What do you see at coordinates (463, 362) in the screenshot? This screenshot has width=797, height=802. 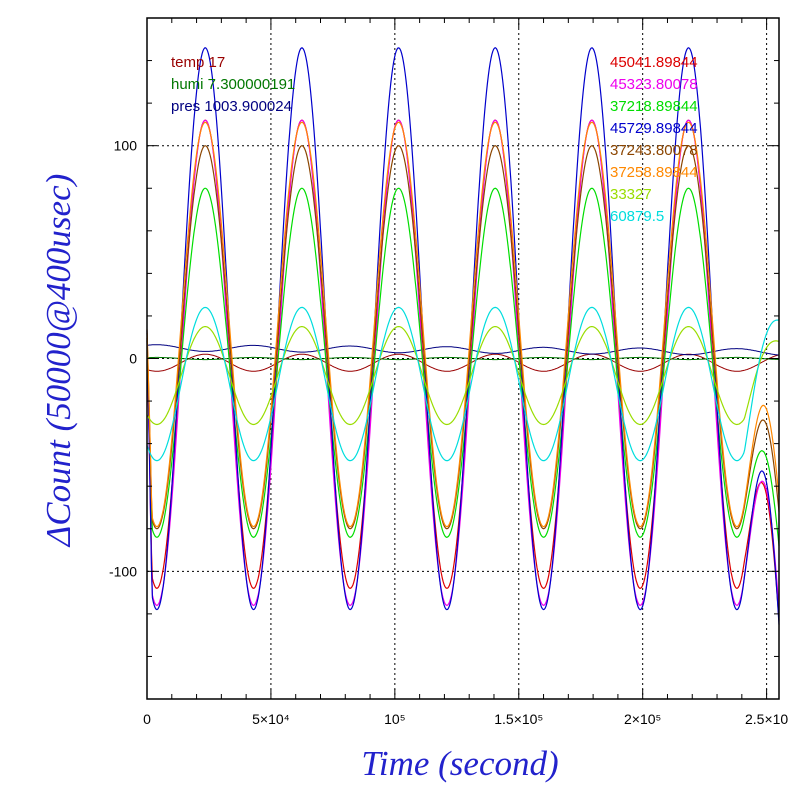 I see `series-line-temp` at bounding box center [463, 362].